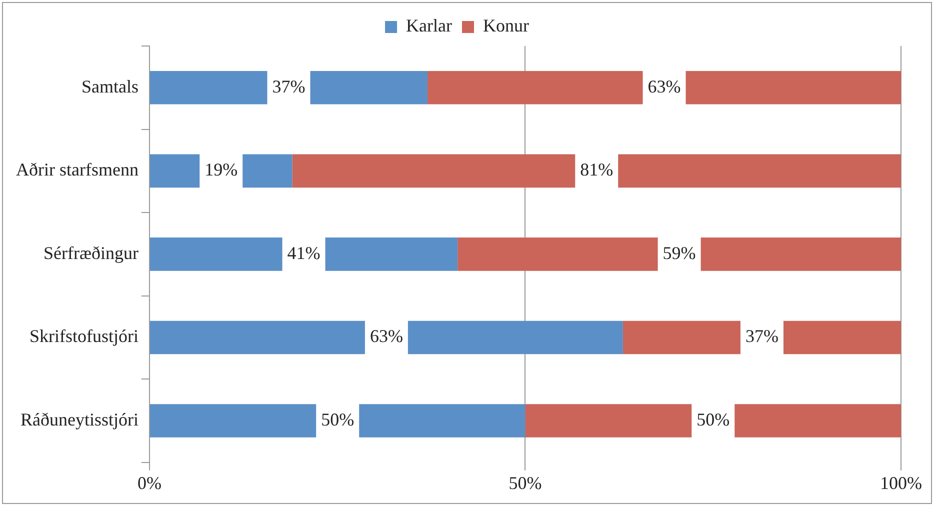  What do you see at coordinates (77, 170) in the screenshot?
I see `y-tick-label: Aðrir starfsmenn` at bounding box center [77, 170].